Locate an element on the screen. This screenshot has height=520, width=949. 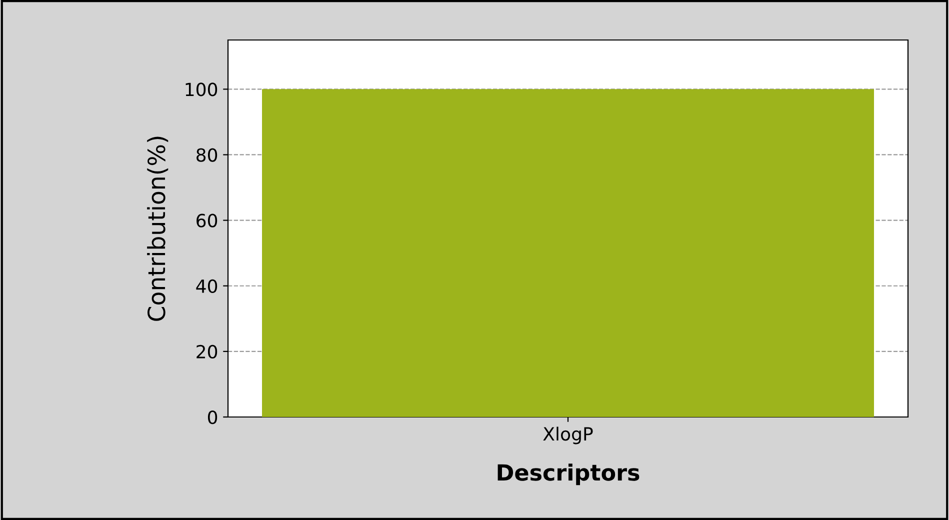
y-tick-label: 0 is located at coordinates (213, 417).